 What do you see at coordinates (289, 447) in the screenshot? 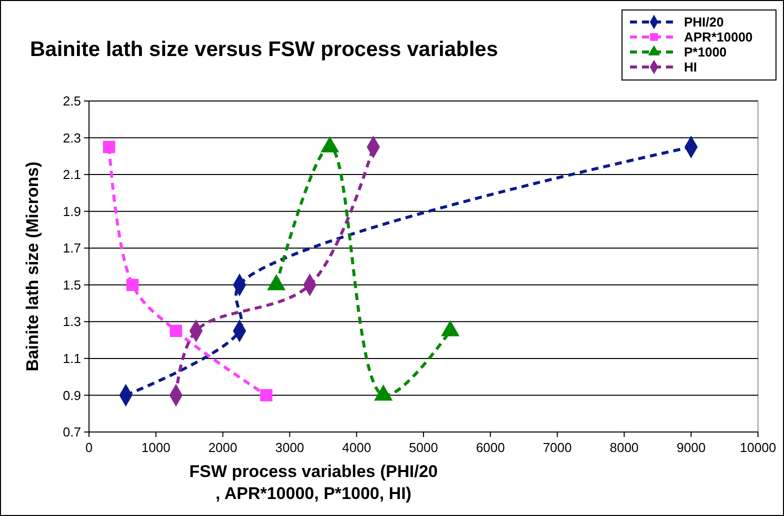
I see `x-tick-label: 3000` at bounding box center [289, 447].